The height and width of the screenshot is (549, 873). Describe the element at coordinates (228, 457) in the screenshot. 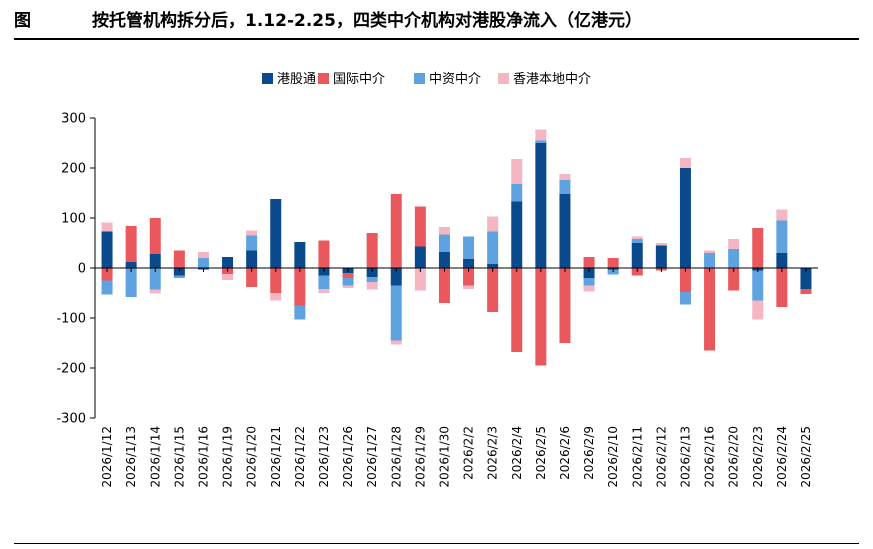

I see `x-tick-label: 2026/1/19` at that location.